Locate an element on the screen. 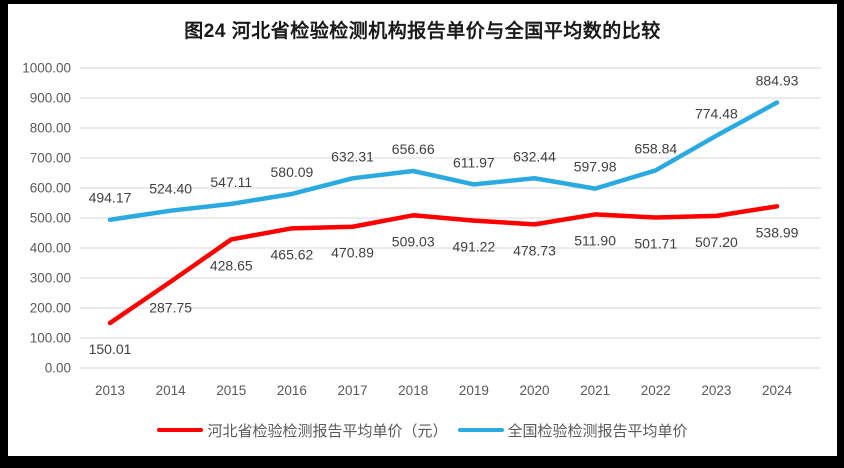  data-label: 538.99 is located at coordinates (777, 232).